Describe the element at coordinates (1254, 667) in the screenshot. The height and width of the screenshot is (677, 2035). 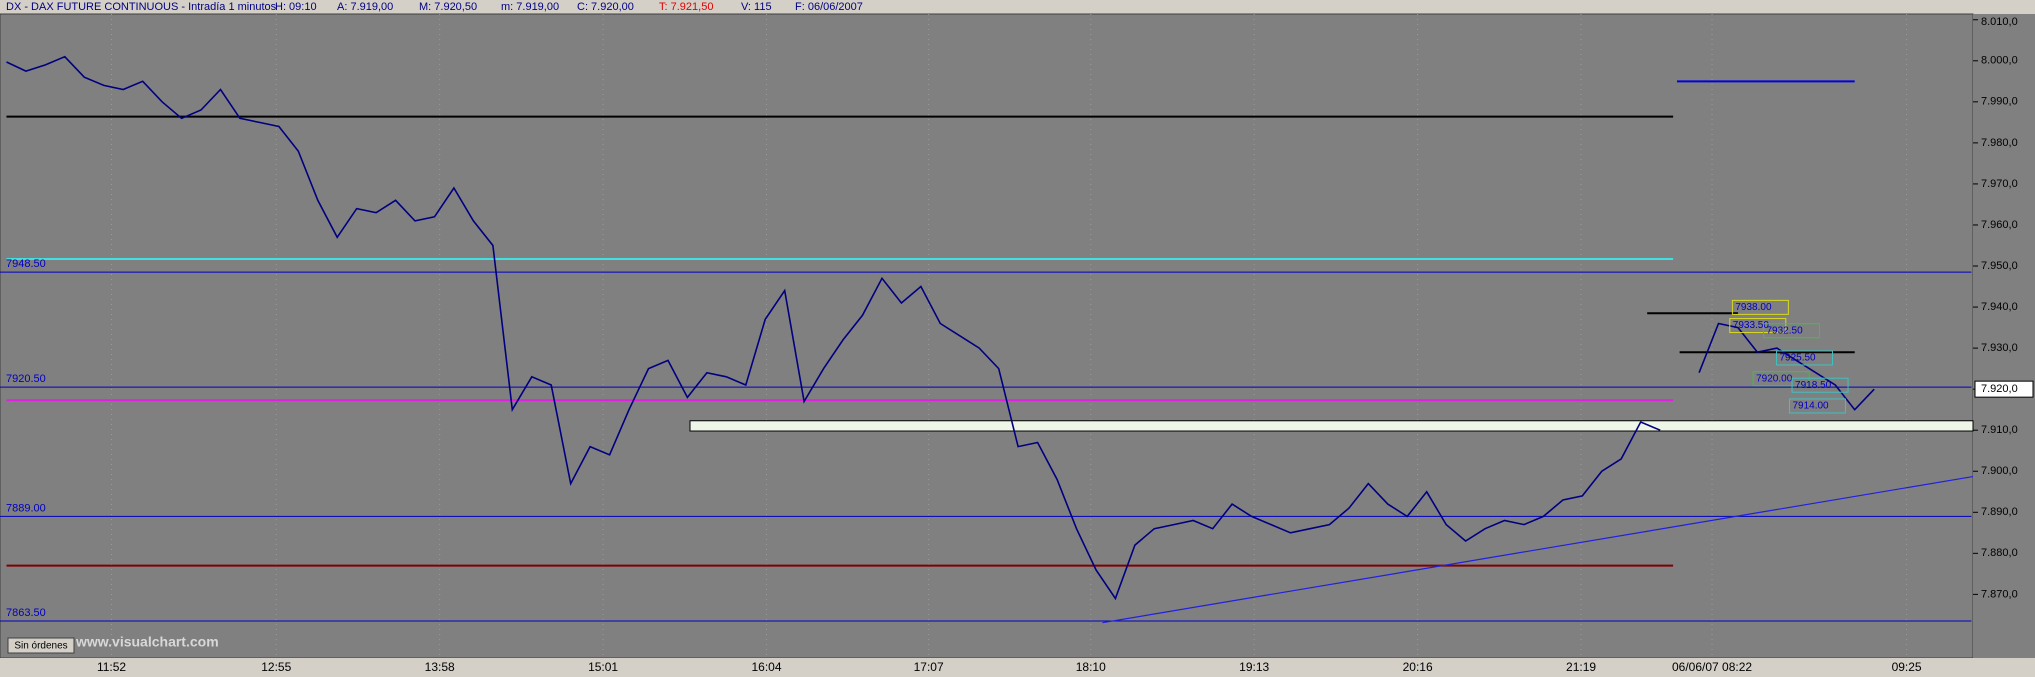
I see `x-tick-label: 19:13` at that location.